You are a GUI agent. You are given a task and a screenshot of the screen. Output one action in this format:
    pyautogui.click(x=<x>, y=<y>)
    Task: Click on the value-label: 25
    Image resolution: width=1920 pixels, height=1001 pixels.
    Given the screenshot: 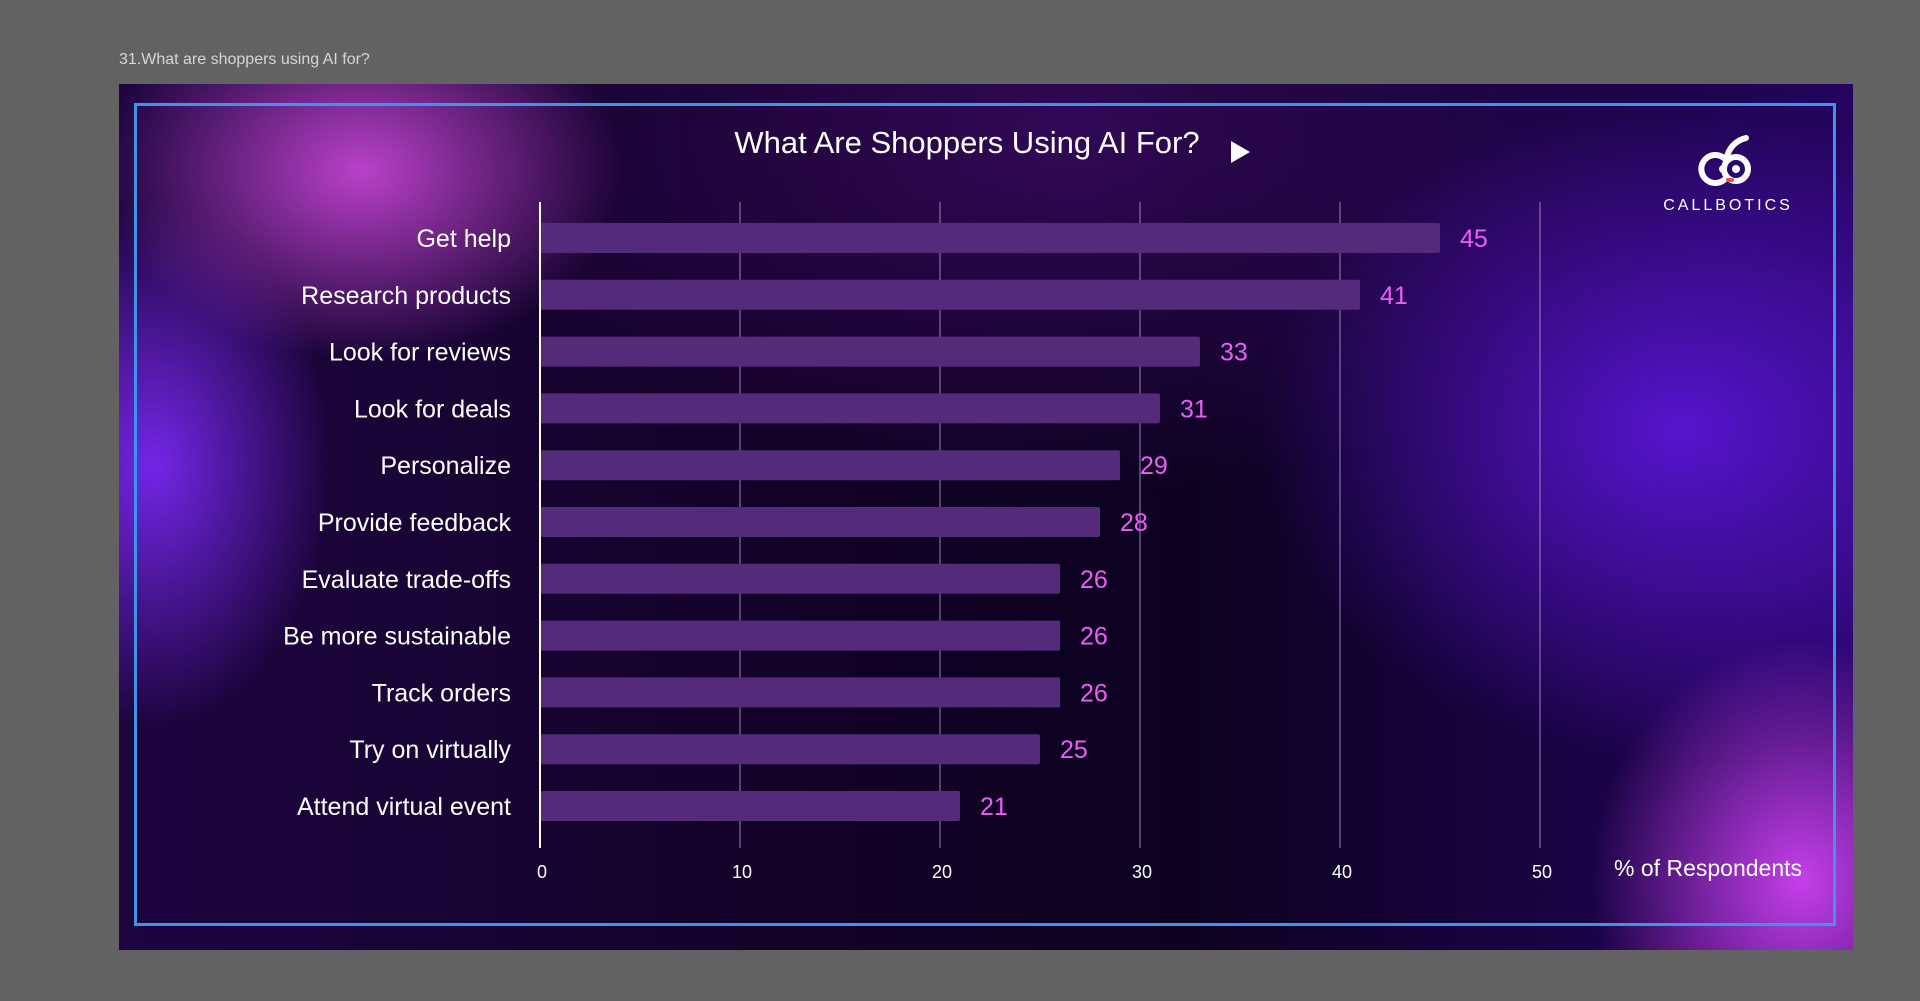 What is the action you would take?
    pyautogui.click(x=1074, y=750)
    